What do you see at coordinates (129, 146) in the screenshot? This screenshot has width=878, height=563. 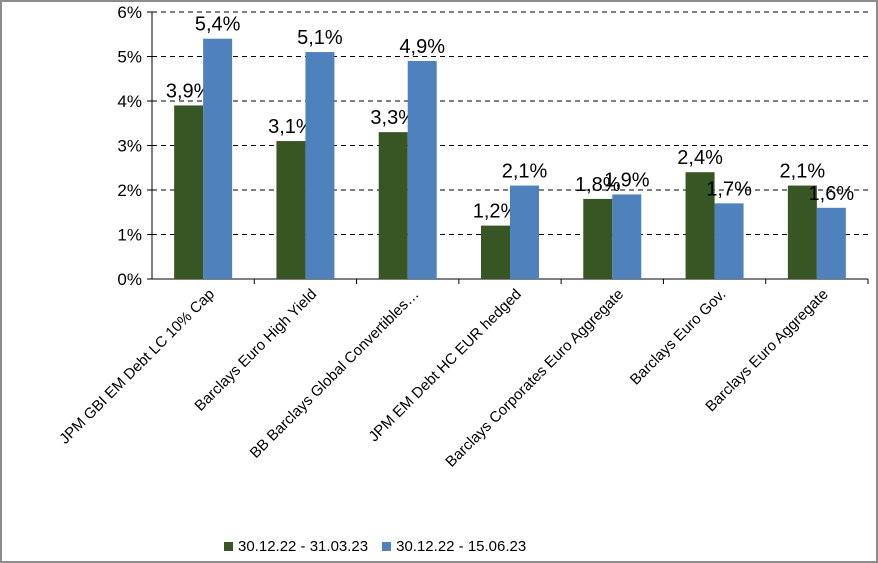 I see `y-tick-label: 3%` at bounding box center [129, 146].